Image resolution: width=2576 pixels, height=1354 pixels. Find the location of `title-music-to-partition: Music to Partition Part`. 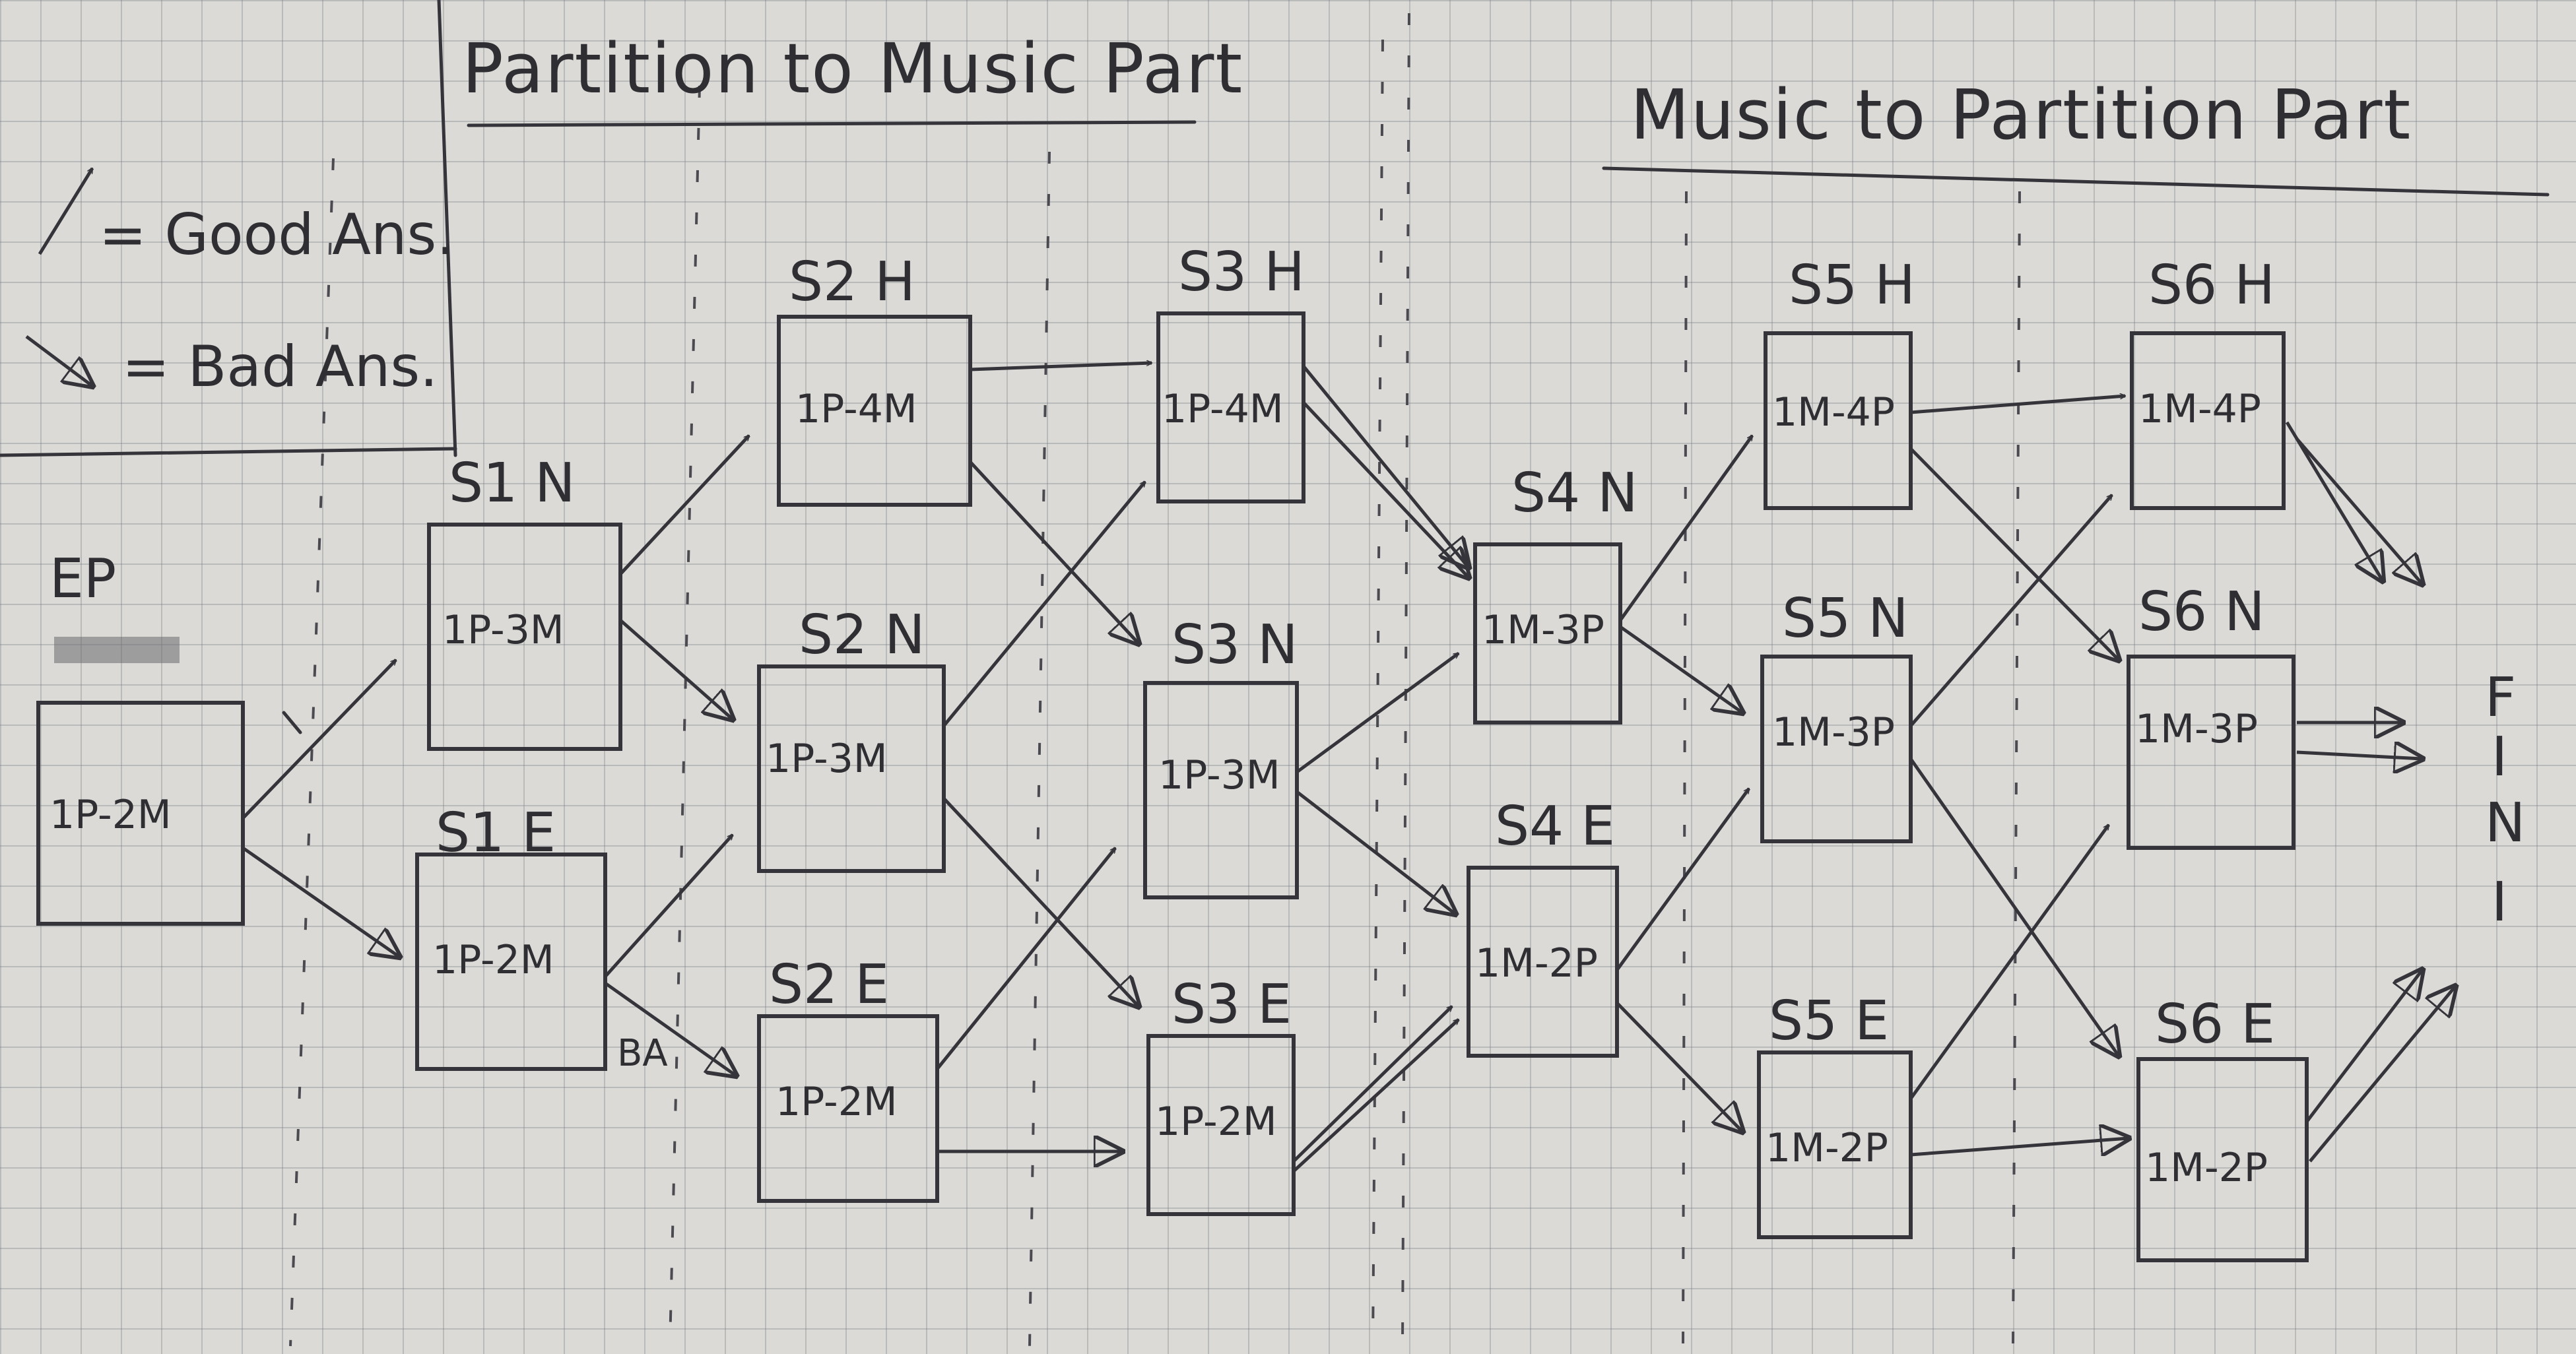

title-music-to-partition: Music to Partition Part is located at coordinates (2021, 115).